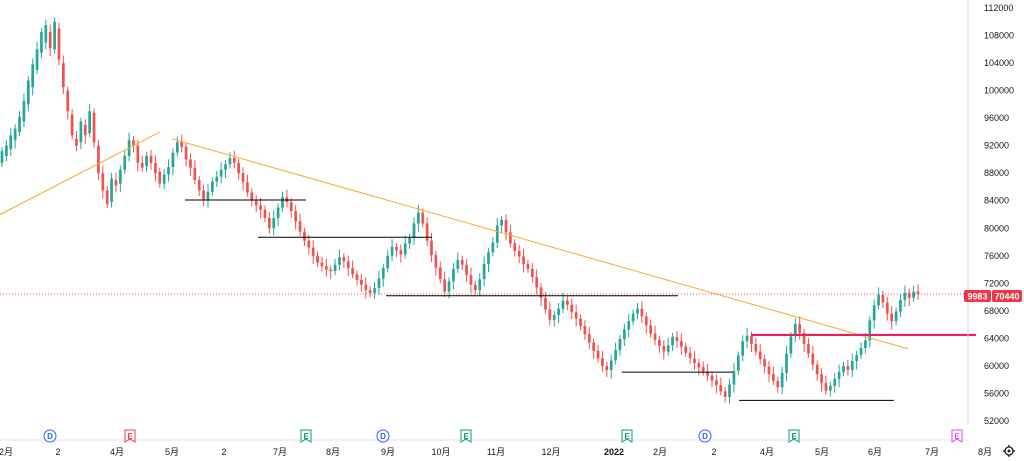 The height and width of the screenshot is (461, 1024). Describe the element at coordinates (496, 452) in the screenshot. I see `x-tick-label: 11月` at that location.